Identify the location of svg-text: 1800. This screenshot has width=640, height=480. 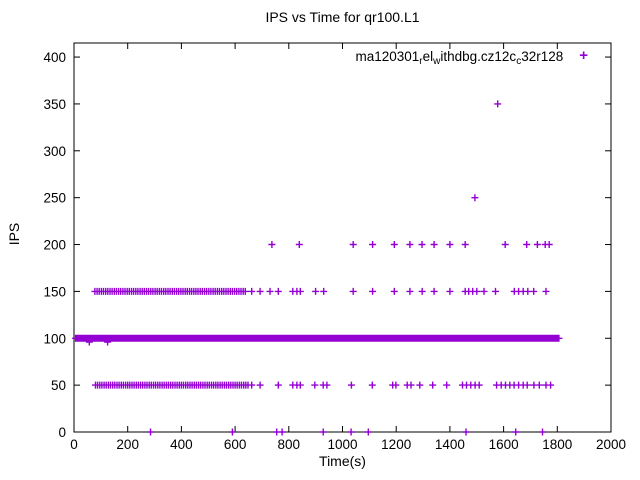
(557, 444).